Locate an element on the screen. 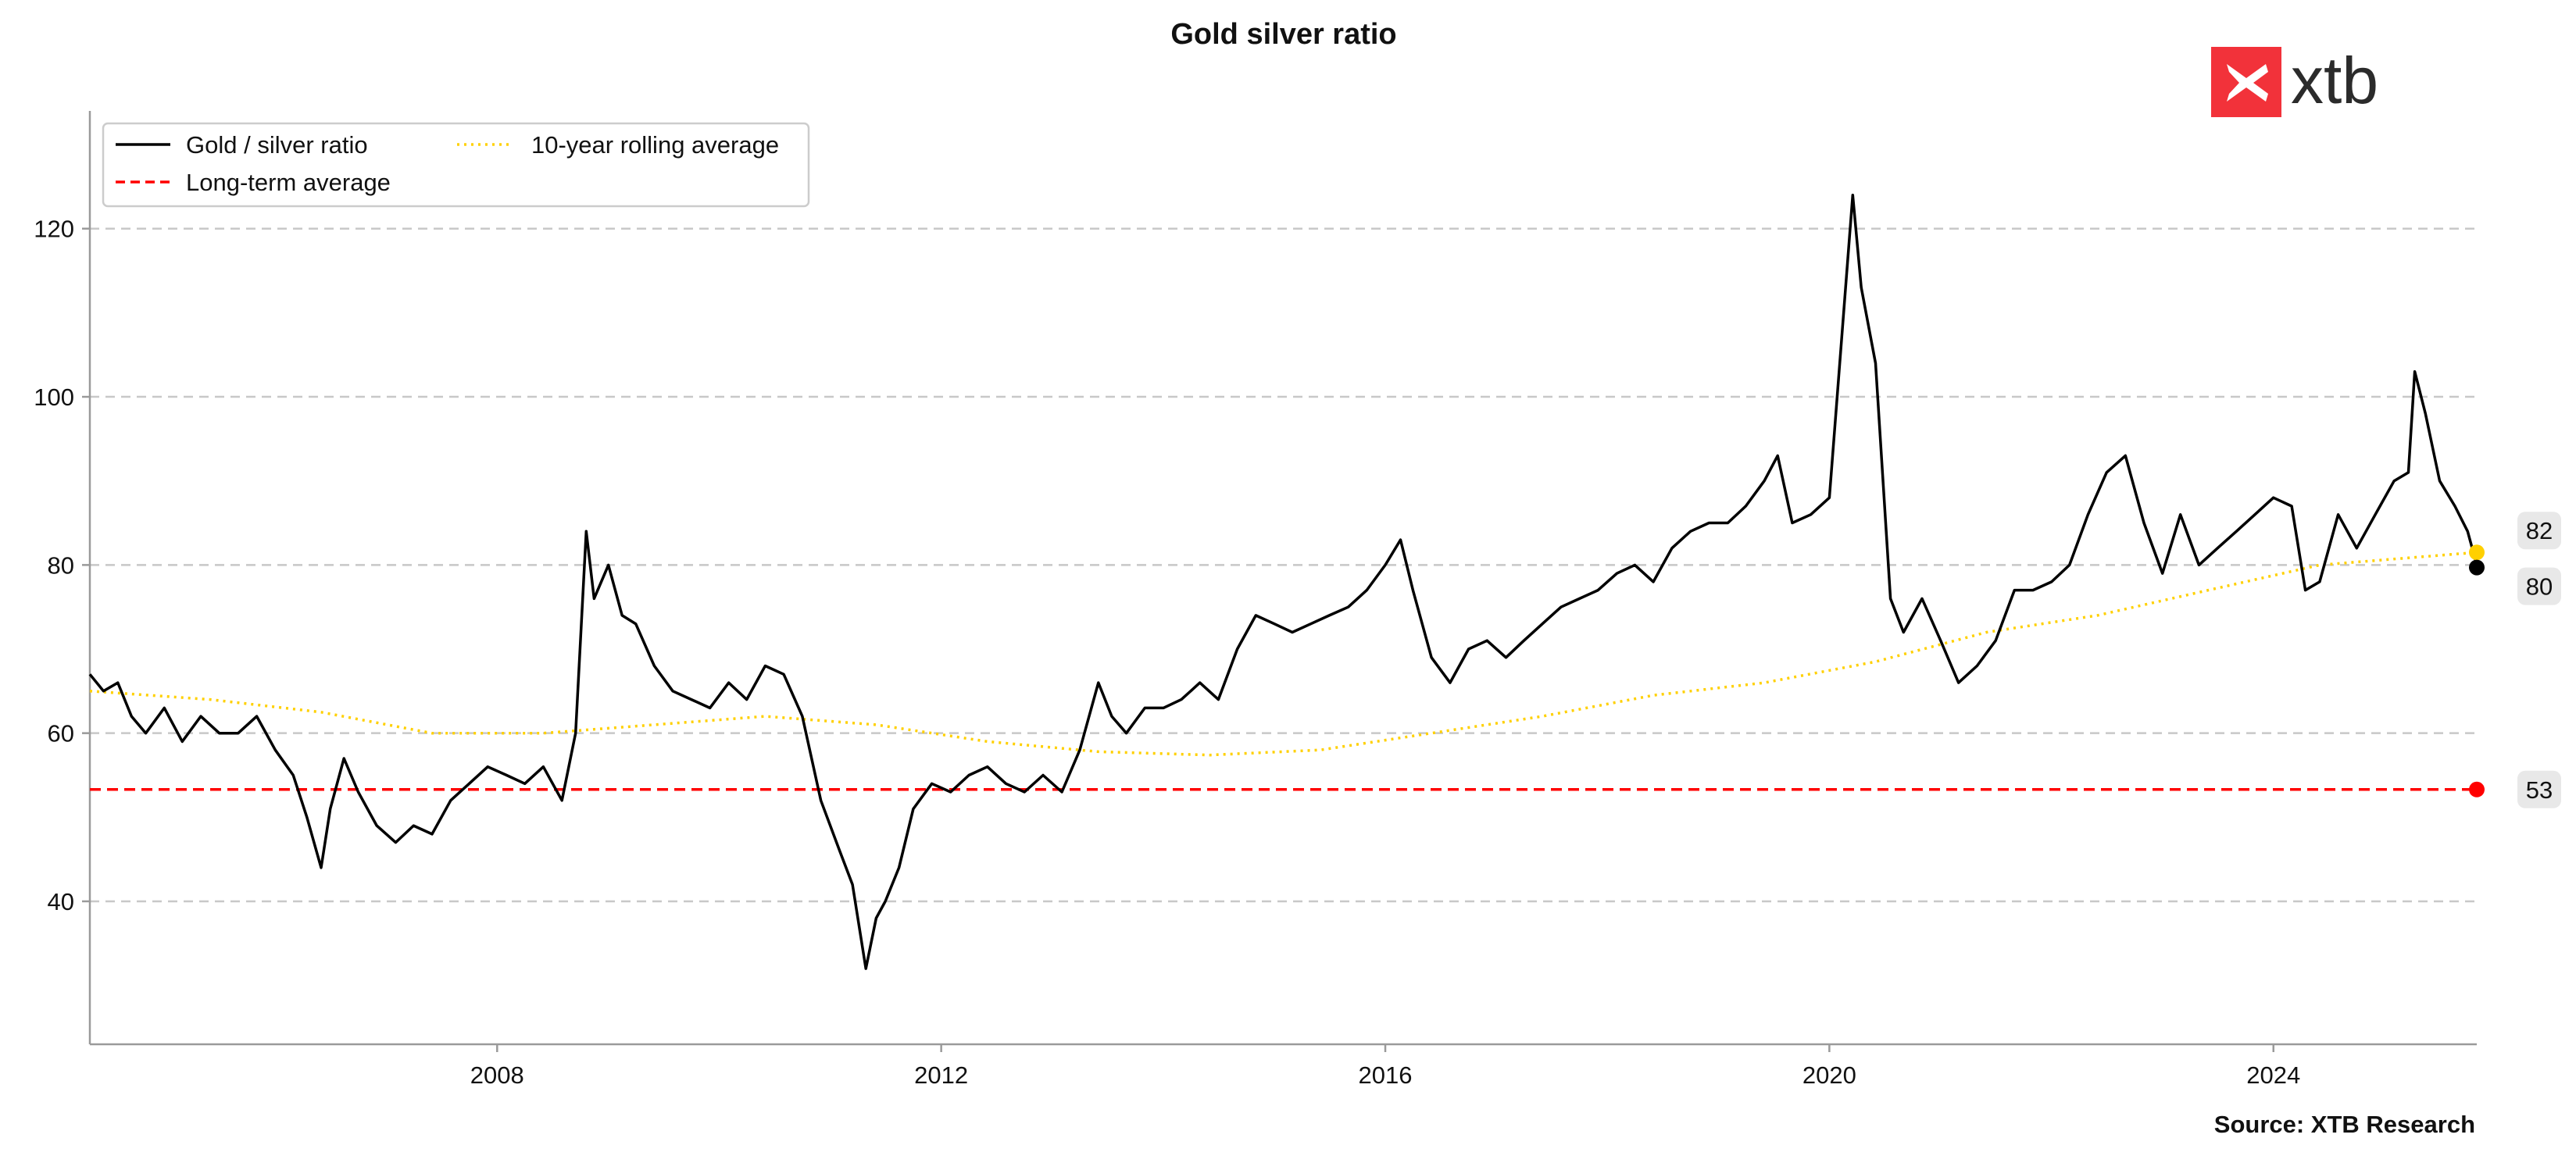 Image resolution: width=2576 pixels, height=1163 pixels. source-note: Source: XTB Research is located at coordinates (2345, 1124).